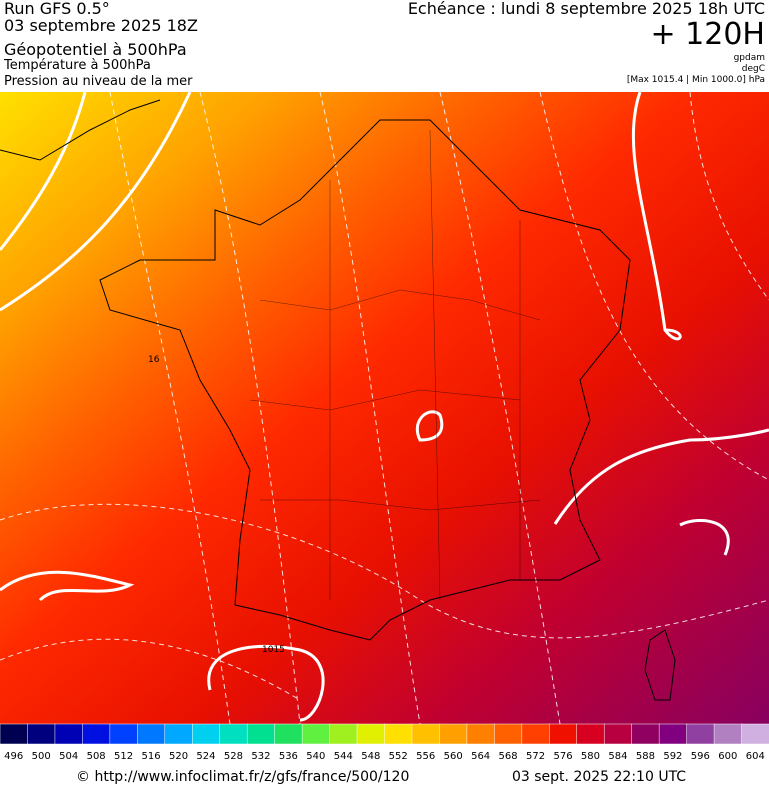 This screenshot has height=790, width=769. I want to click on run-date: 03 septembre 2025 18Z, so click(101, 25).